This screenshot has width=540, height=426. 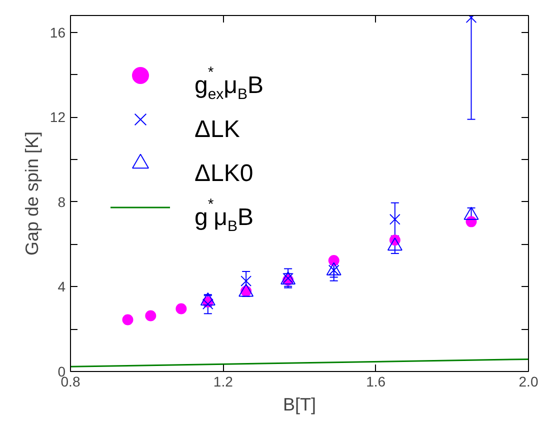 What do you see at coordinates (528, 382) in the screenshot?
I see `x-tick-label: 2.0` at bounding box center [528, 382].